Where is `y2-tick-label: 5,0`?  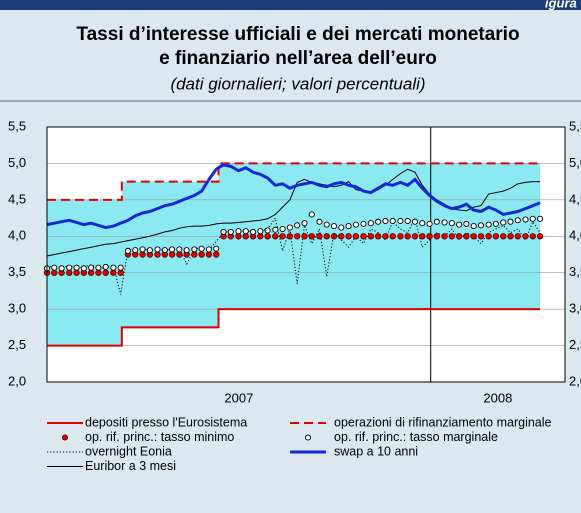 y2-tick-label: 5,0 is located at coordinates (575, 162).